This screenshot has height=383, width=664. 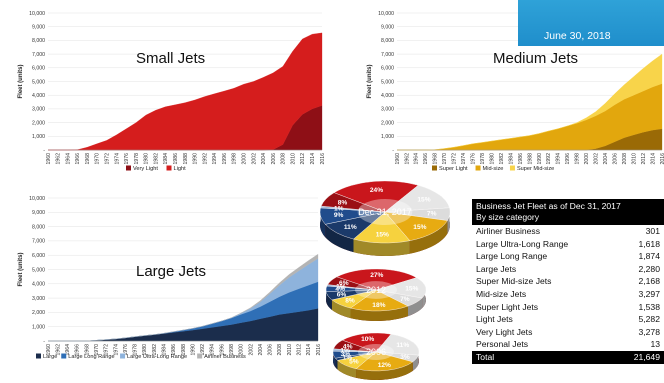 What do you see at coordinates (37, 199) in the screenshot?
I see `y-tick-label: 10,000` at bounding box center [37, 199].